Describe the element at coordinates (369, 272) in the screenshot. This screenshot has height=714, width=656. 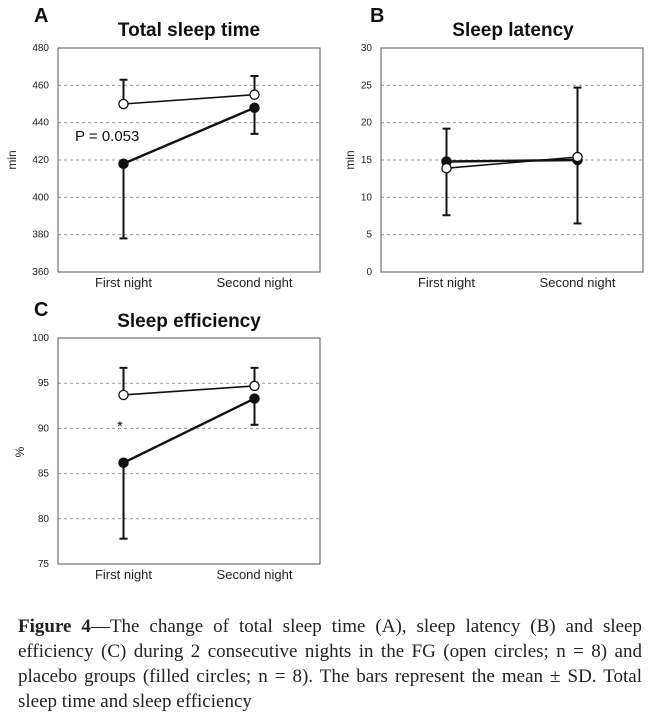
I see `y-tick-label: 0` at that location.